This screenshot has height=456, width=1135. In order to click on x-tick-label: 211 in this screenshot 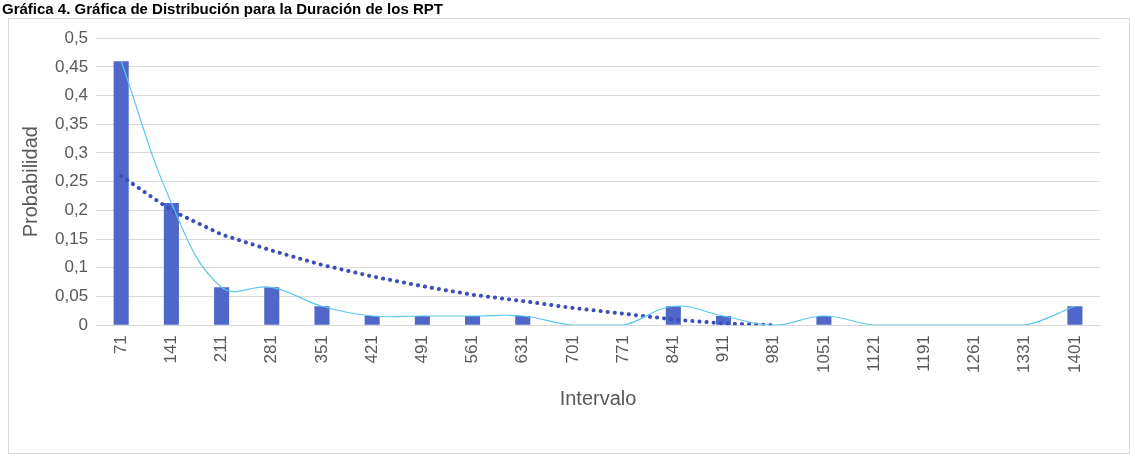, I will do `click(221, 349)`.